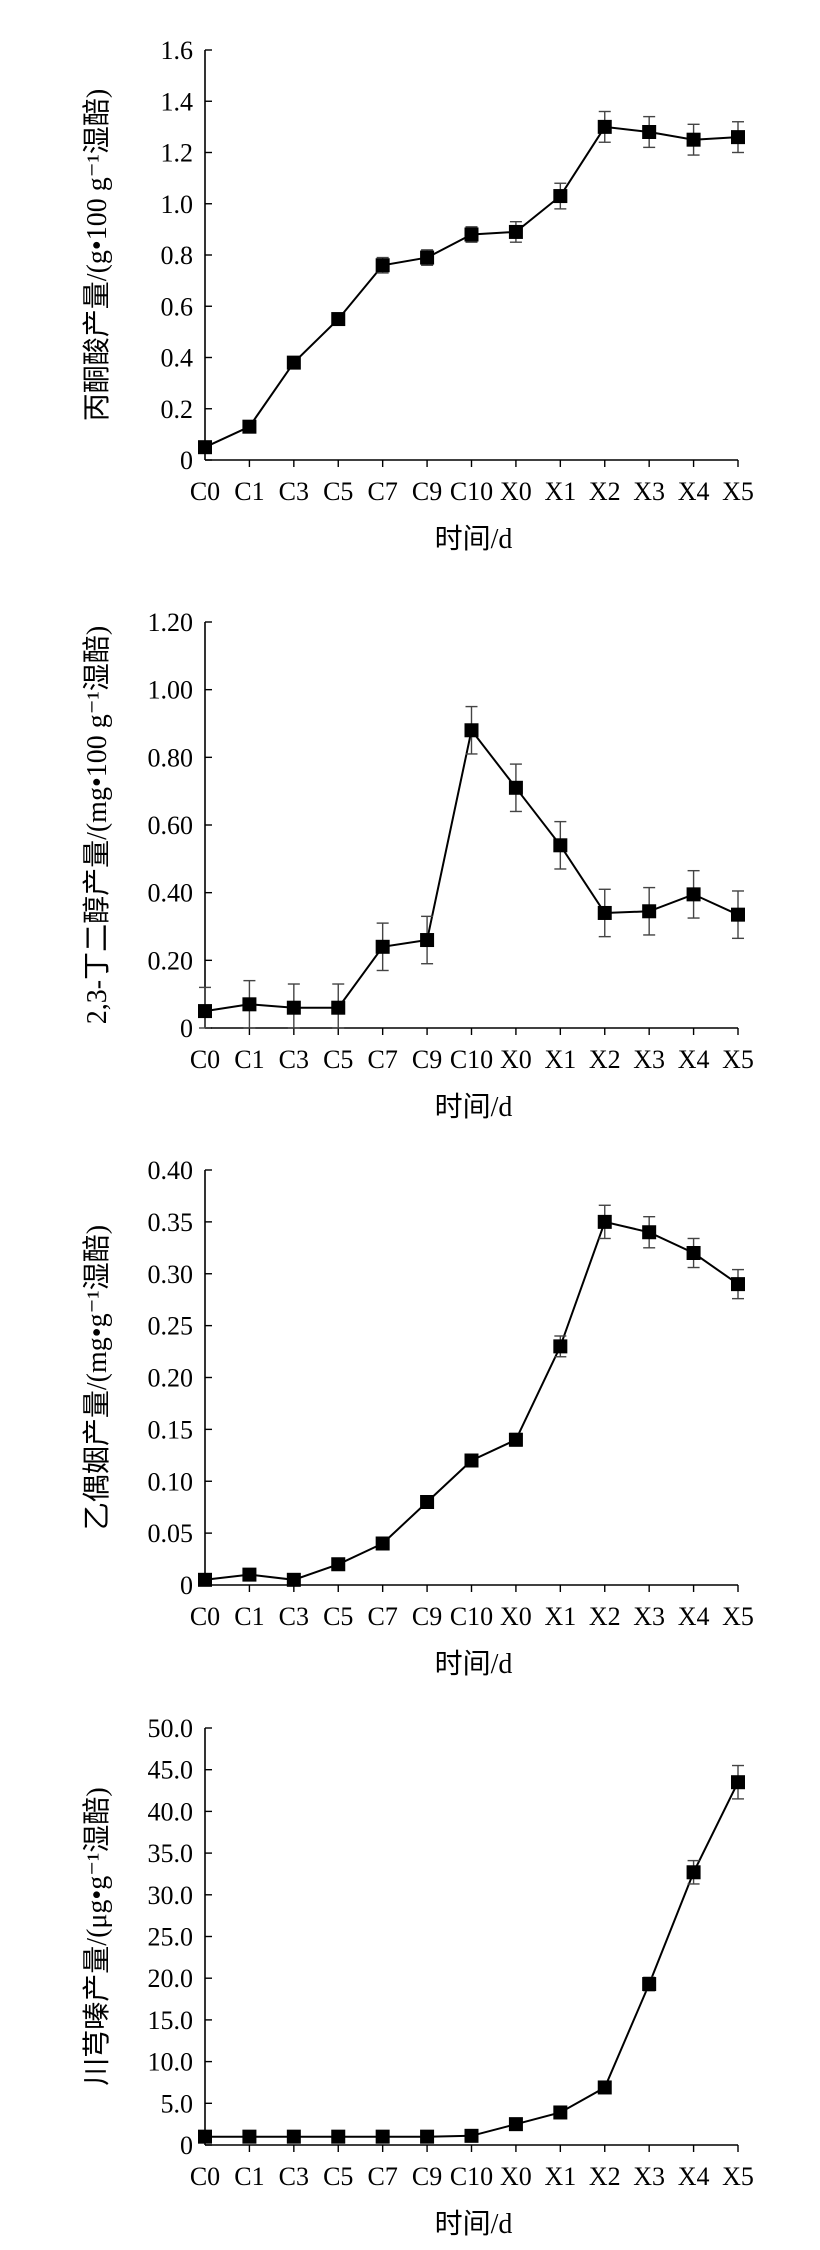 Image resolution: width=820 pixels, height=2250 pixels. What do you see at coordinates (171, 825) in the screenshot?
I see `y-tick-label: 0.60` at bounding box center [171, 825].